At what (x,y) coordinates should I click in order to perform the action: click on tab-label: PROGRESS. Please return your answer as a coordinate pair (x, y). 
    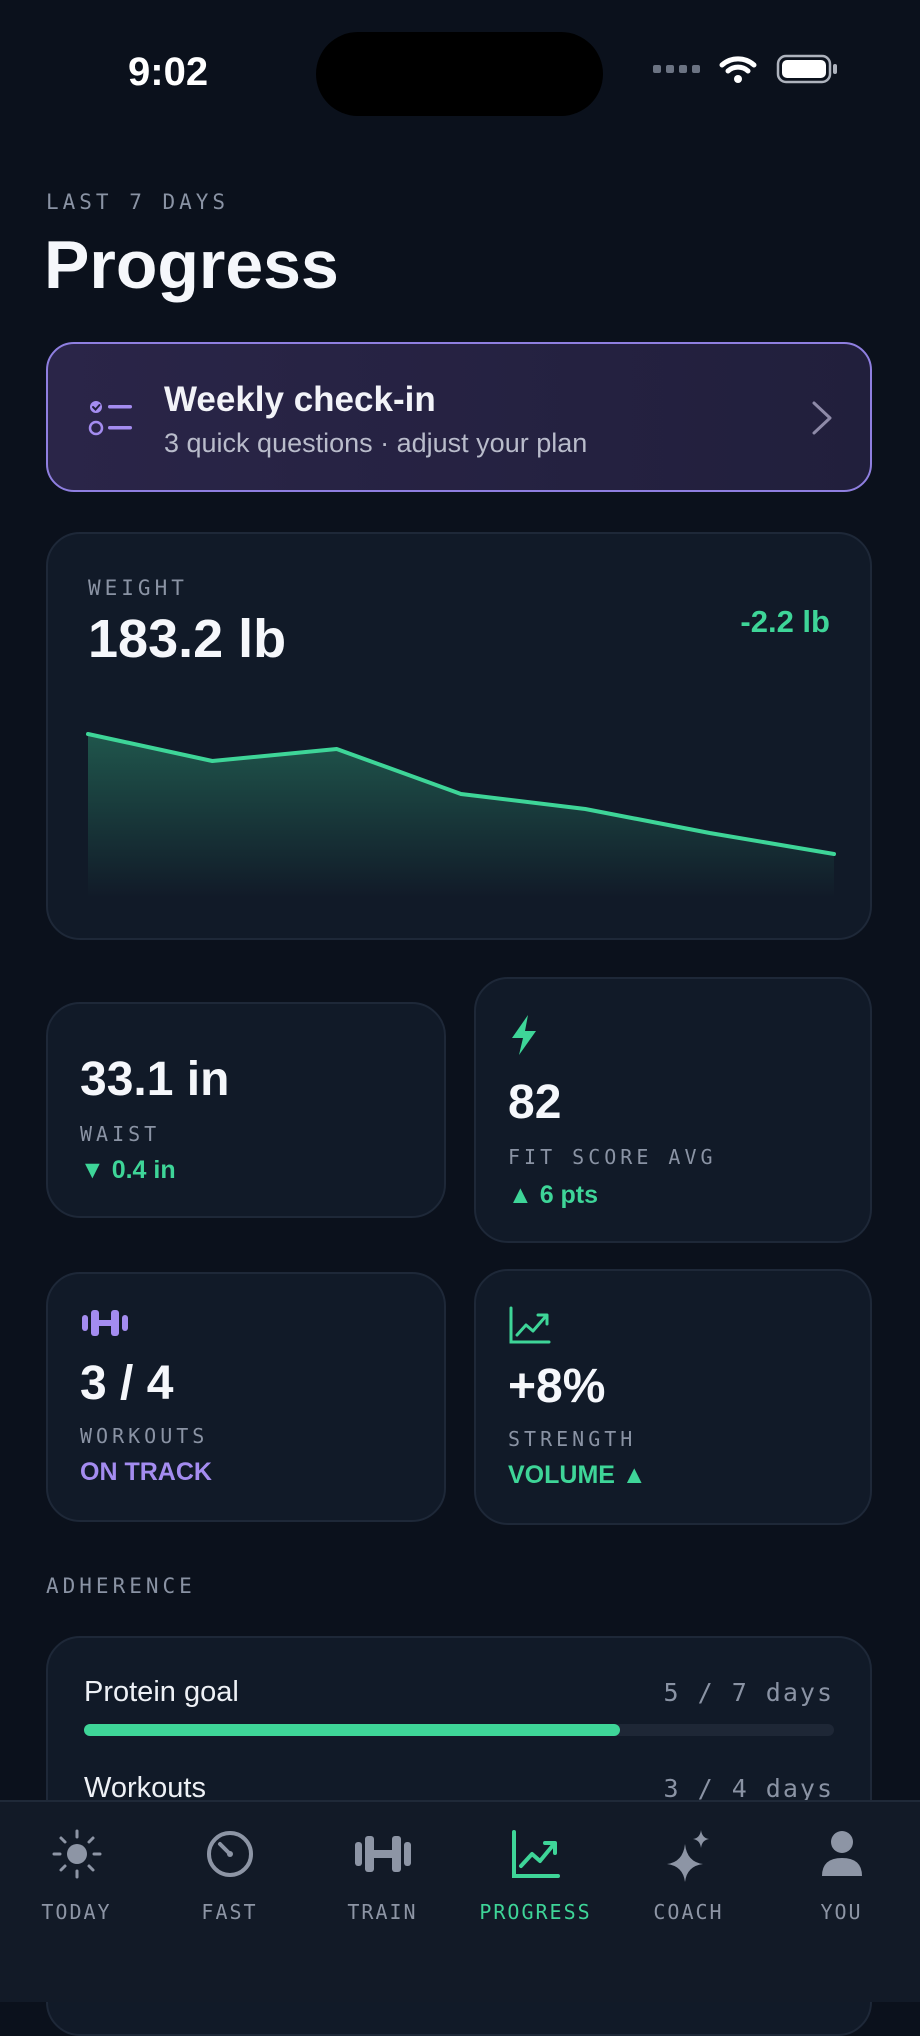
    Looking at the image, I should click on (535, 1912).